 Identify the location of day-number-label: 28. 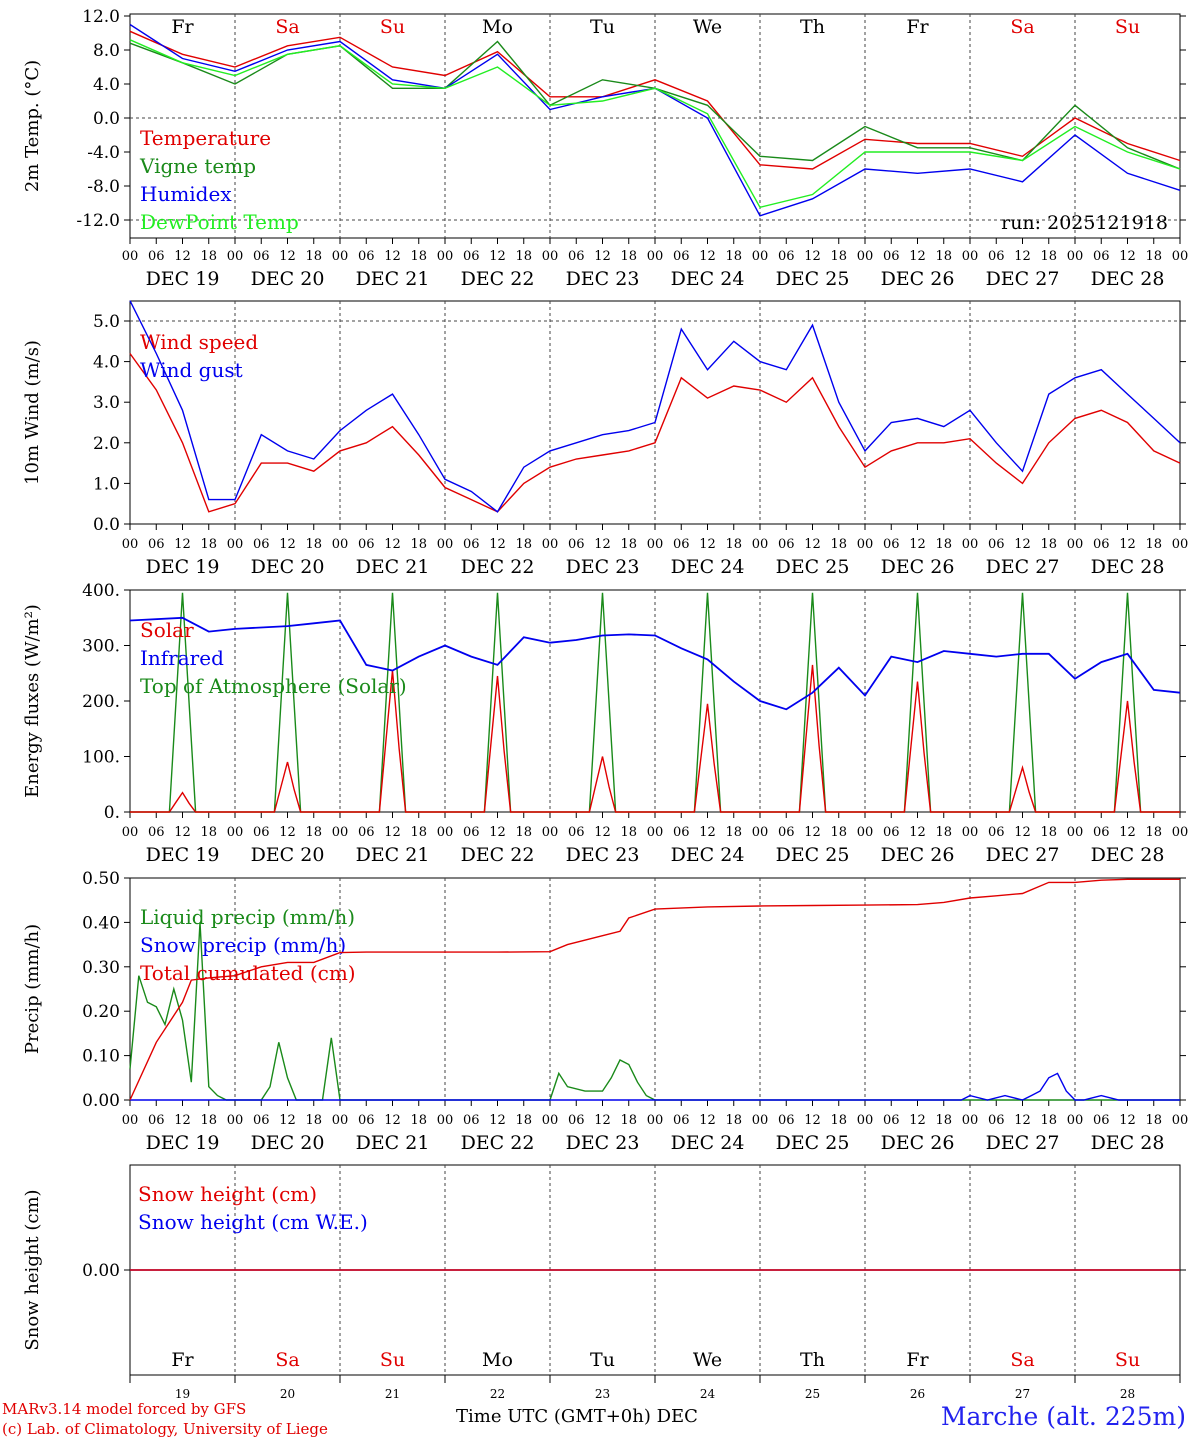
(1127, 1394).